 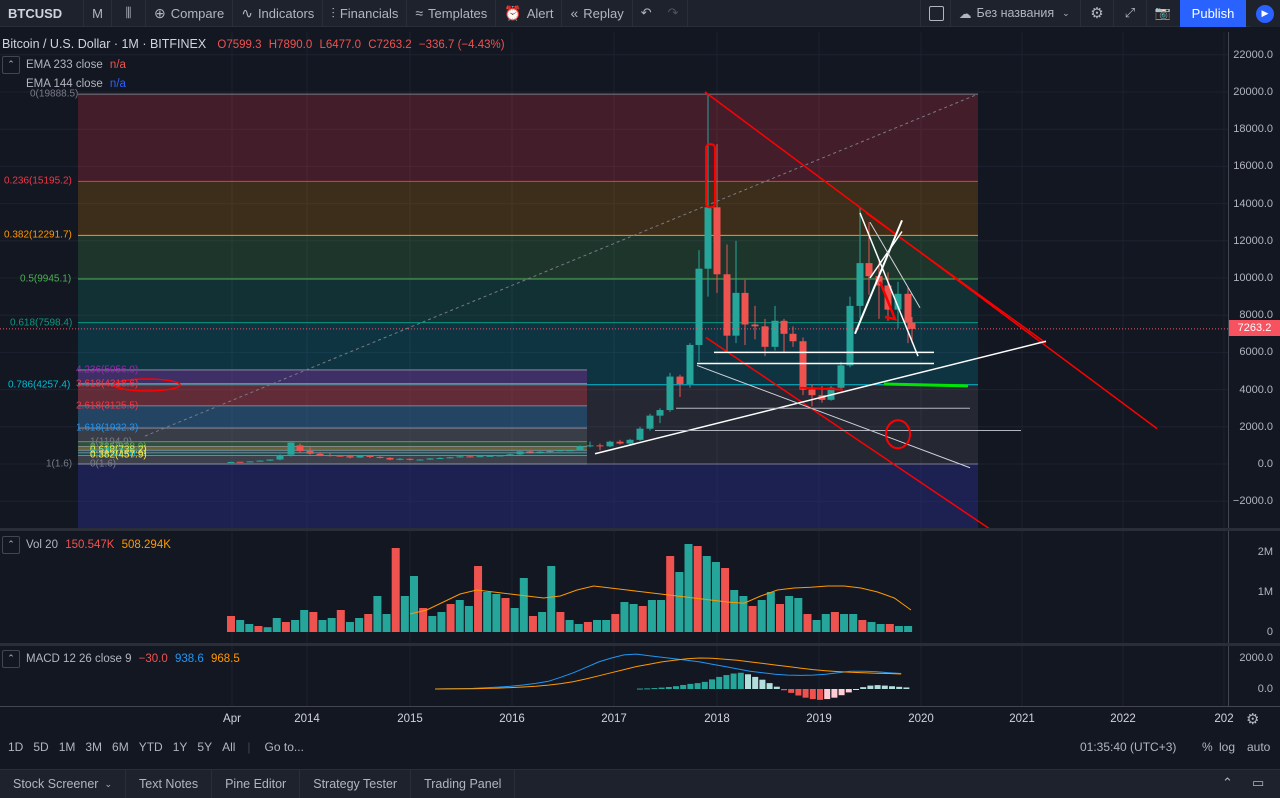 I want to click on time-tick-label: 2022, so click(x=1123, y=719).